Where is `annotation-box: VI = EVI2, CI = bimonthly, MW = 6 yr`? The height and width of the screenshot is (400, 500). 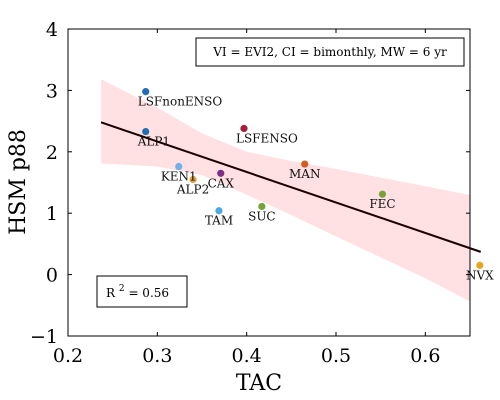
annotation-box: VI = EVI2, CI = bimonthly, MW = 6 yr is located at coordinates (330, 52).